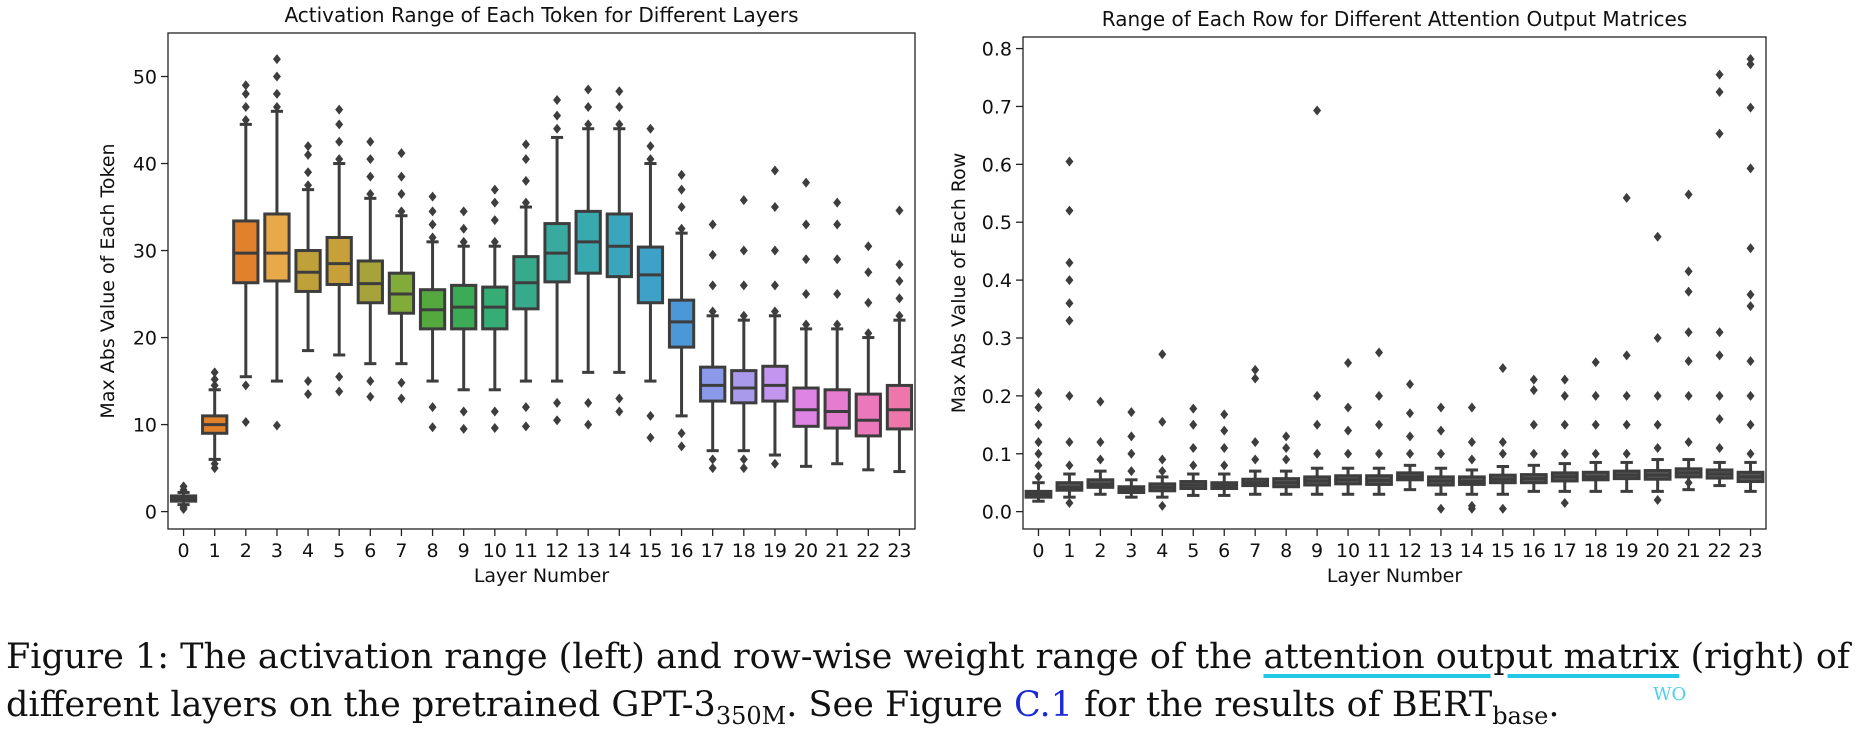 The width and height of the screenshot is (1872, 740). What do you see at coordinates (1596, 551) in the screenshot?
I see `x-tick-label: 18` at bounding box center [1596, 551].